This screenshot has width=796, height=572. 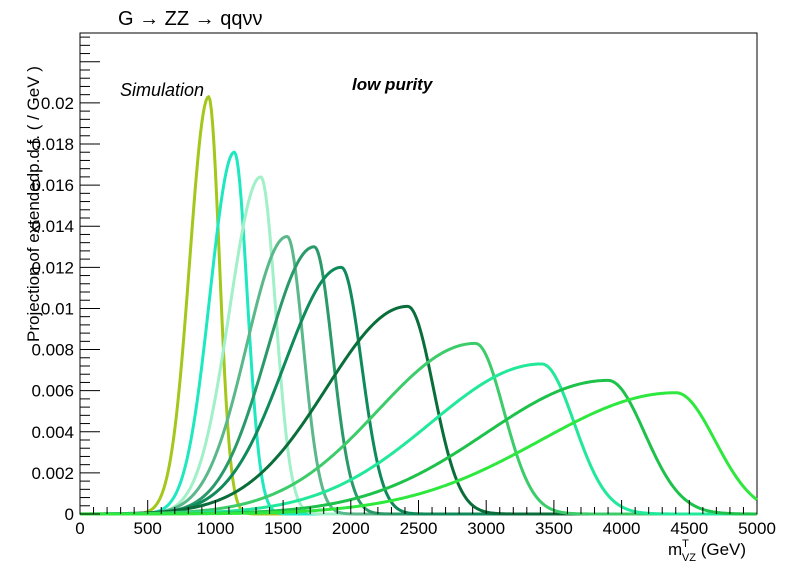 What do you see at coordinates (148, 528) in the screenshot?
I see `x-tick-label: 500` at bounding box center [148, 528].